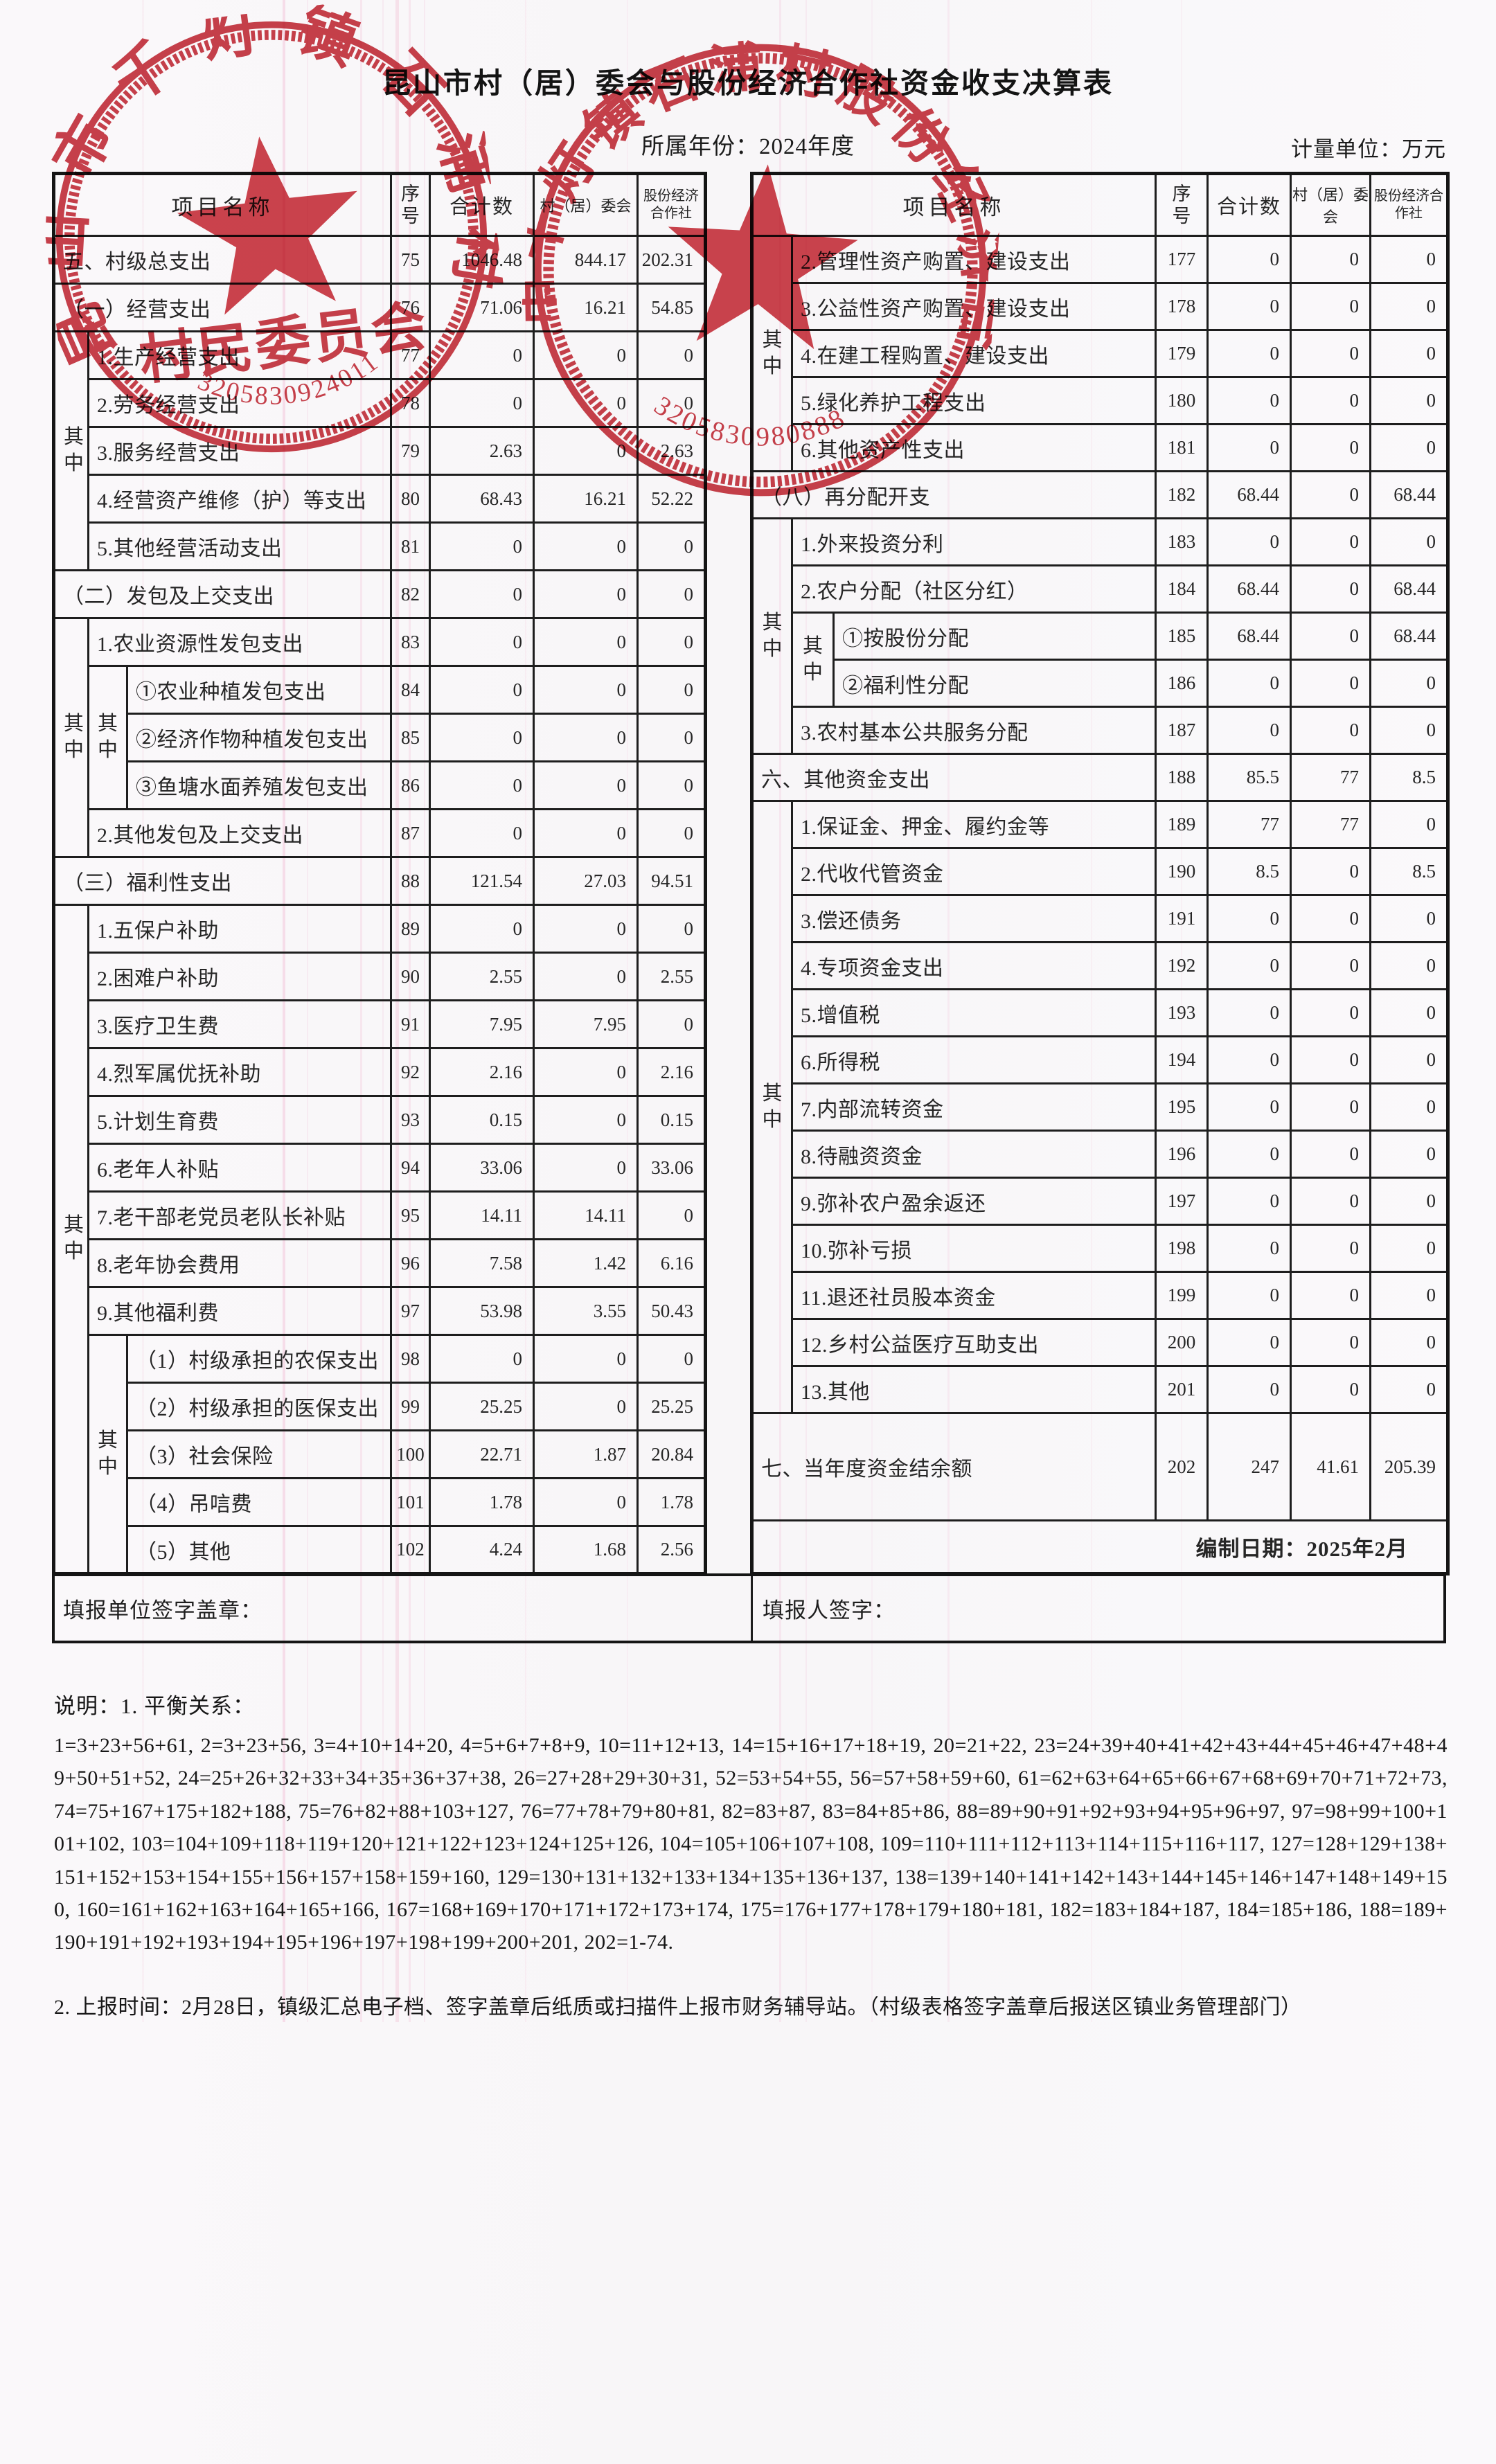  What do you see at coordinates (1182, 259) in the screenshot?
I see `cell-seq: 177` at bounding box center [1182, 259].